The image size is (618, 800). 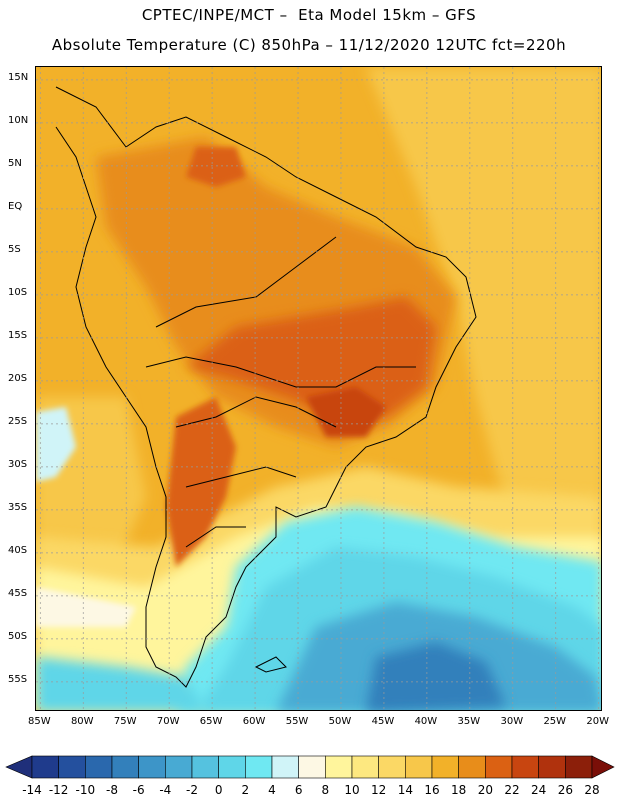 I want to click on latitude-label: 40S, so click(x=18, y=550).